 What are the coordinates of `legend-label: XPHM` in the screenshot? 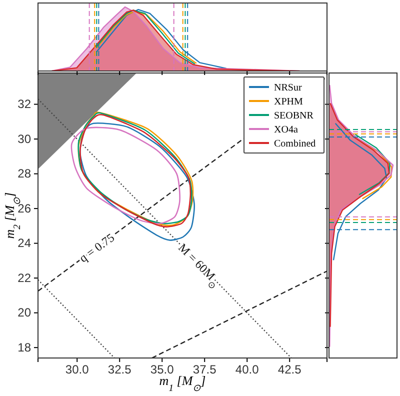 It's located at (289, 102).